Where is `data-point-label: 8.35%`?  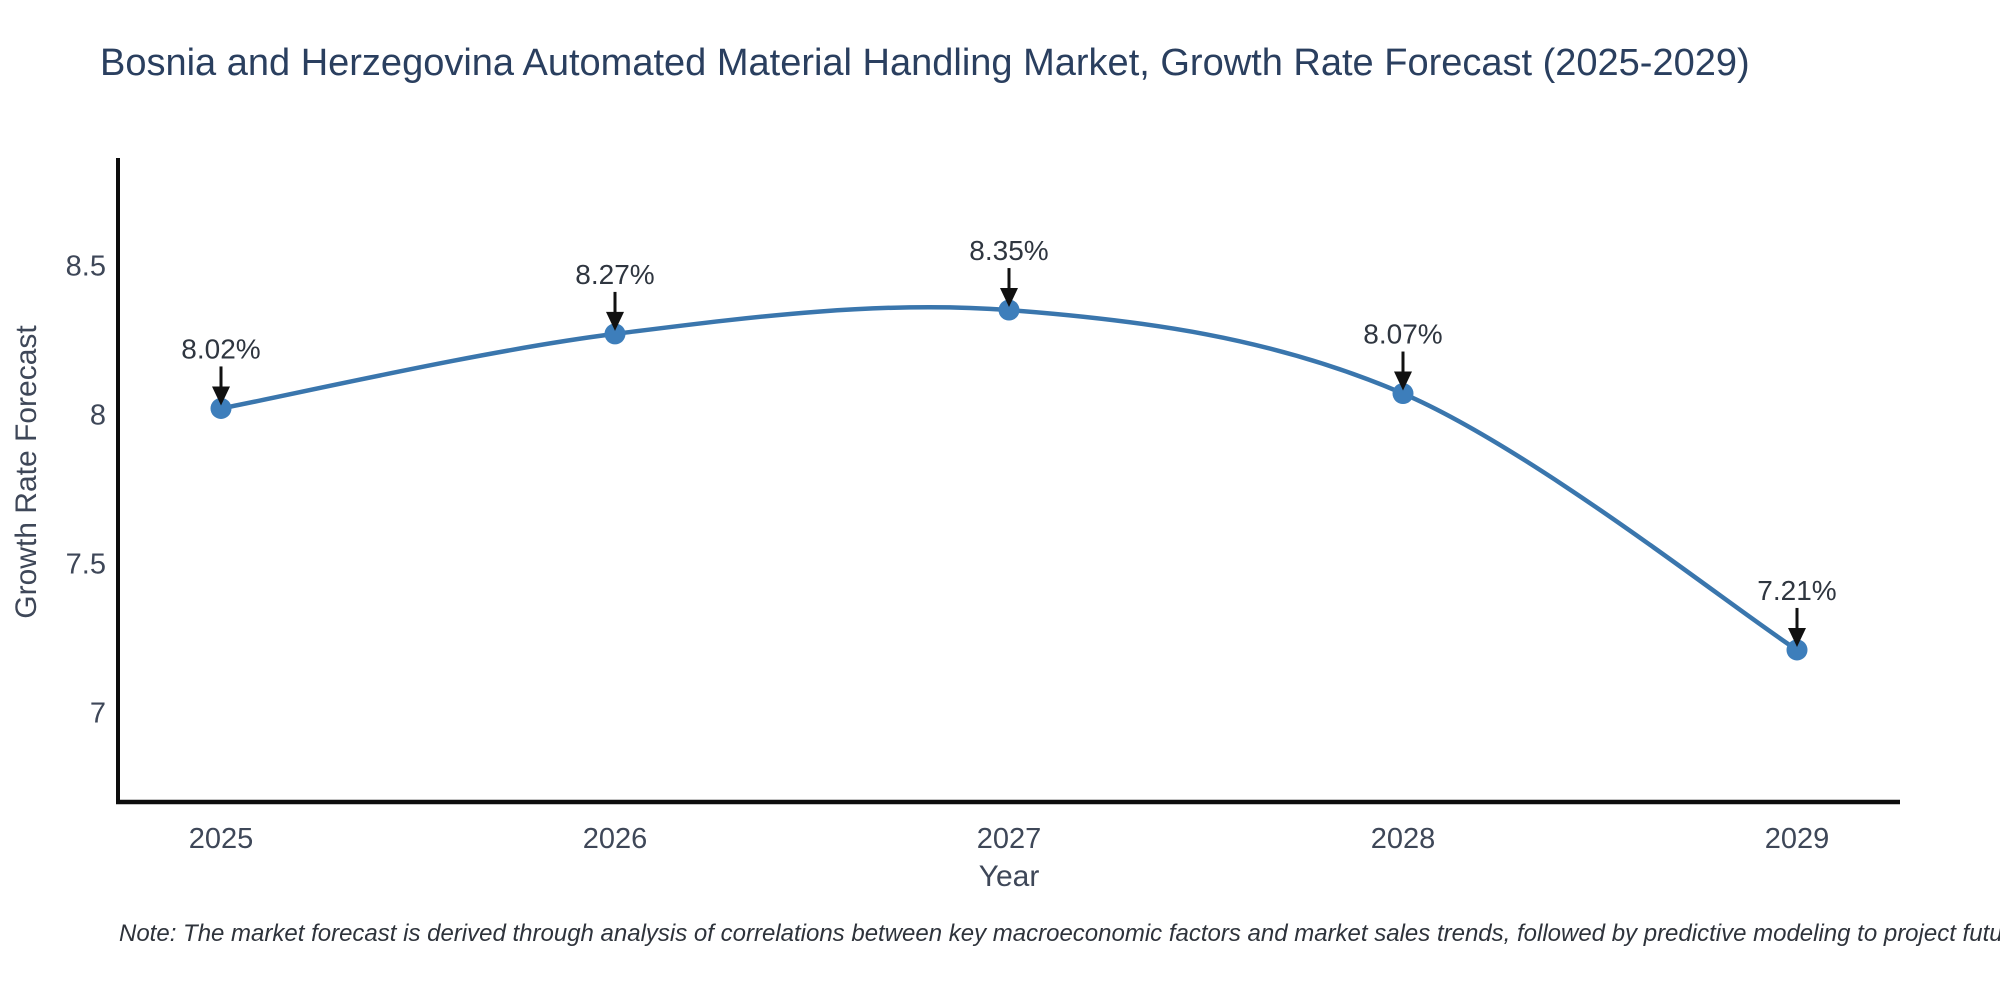
data-point-label: 8.35% is located at coordinates (1008, 250).